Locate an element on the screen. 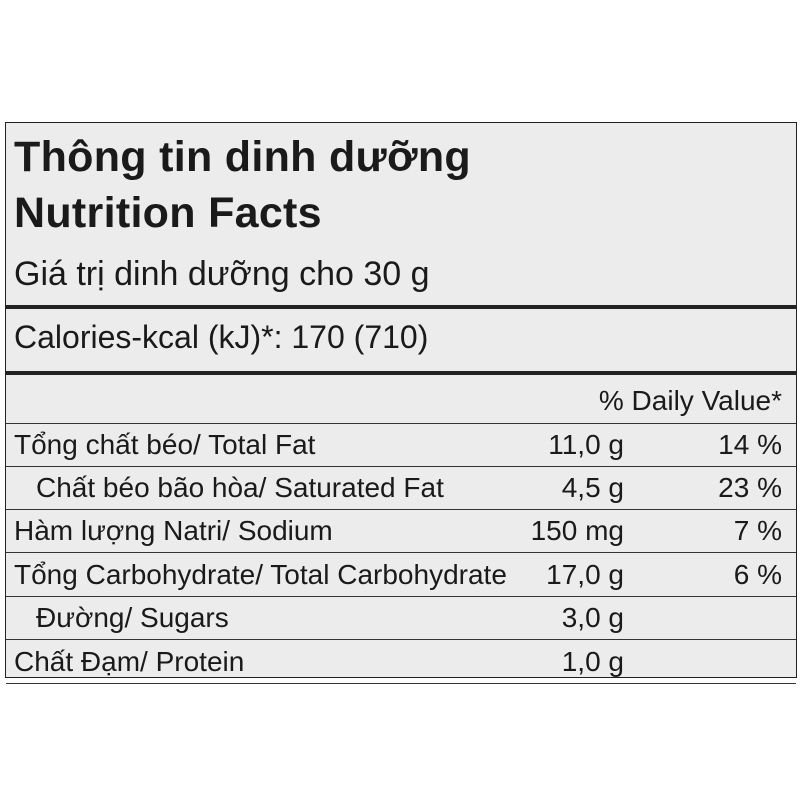  amount: 3,0 g is located at coordinates (592, 617).